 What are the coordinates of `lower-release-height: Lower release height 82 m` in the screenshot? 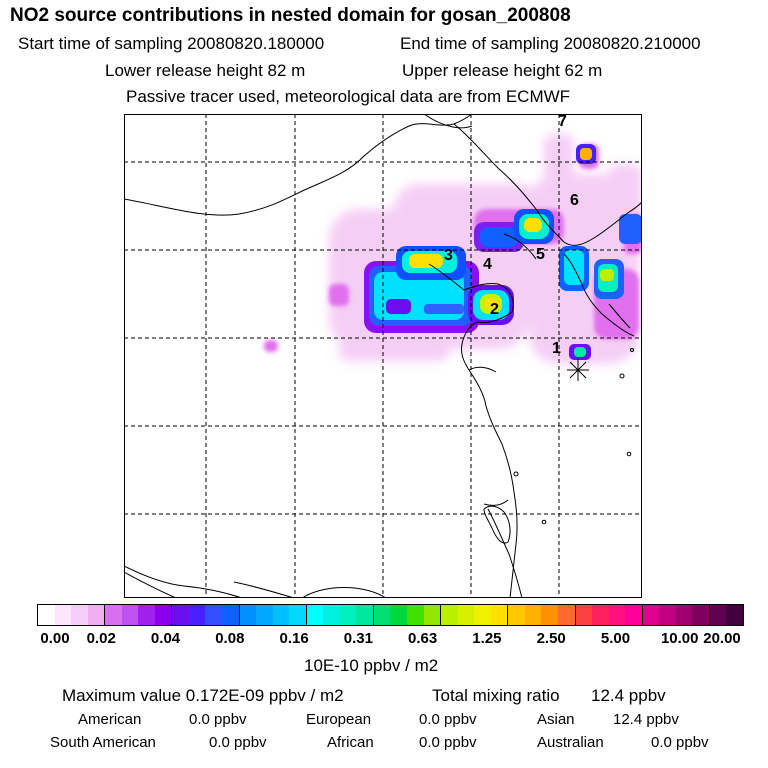 It's located at (205, 70).